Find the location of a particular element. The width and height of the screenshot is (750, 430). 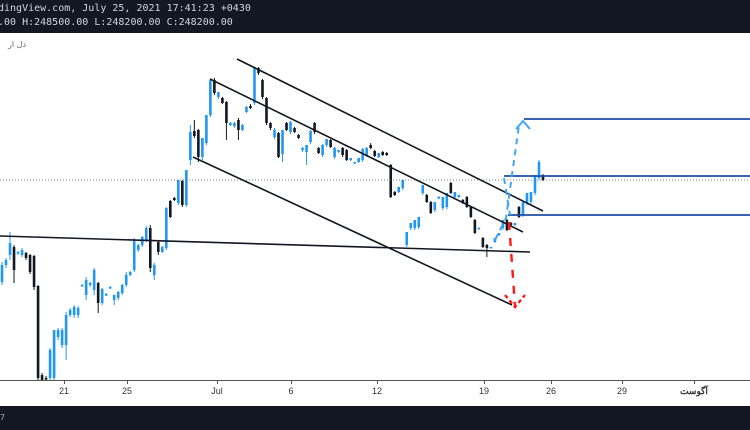

x-tick: Jul is located at coordinates (217, 391).